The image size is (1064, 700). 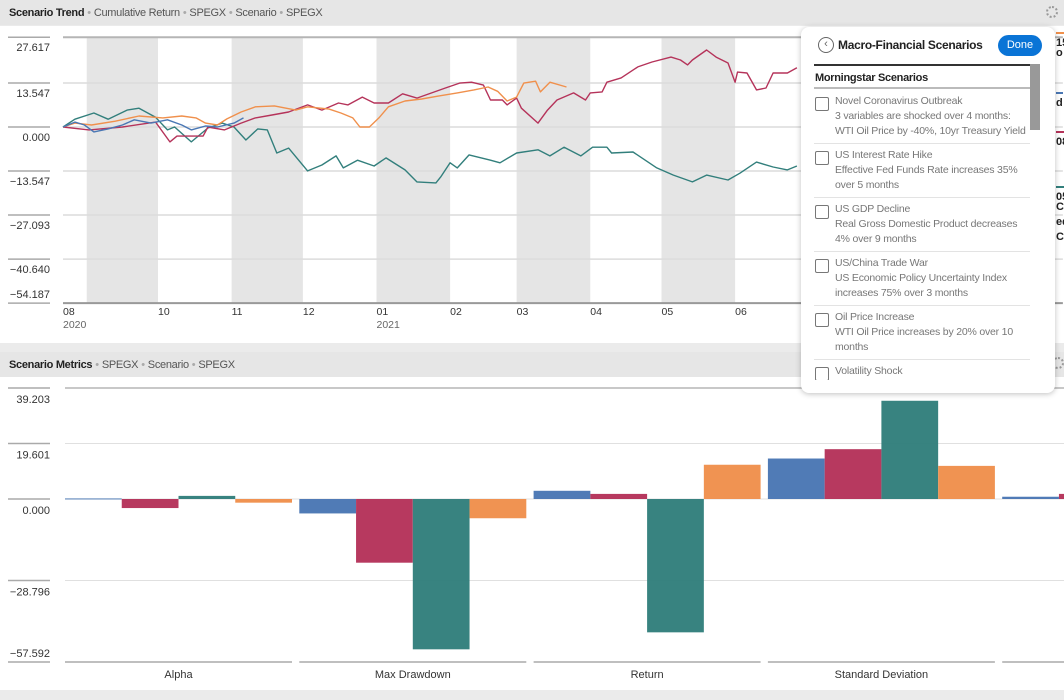 What do you see at coordinates (164, 312) in the screenshot?
I see `x-tick-label: 10` at bounding box center [164, 312].